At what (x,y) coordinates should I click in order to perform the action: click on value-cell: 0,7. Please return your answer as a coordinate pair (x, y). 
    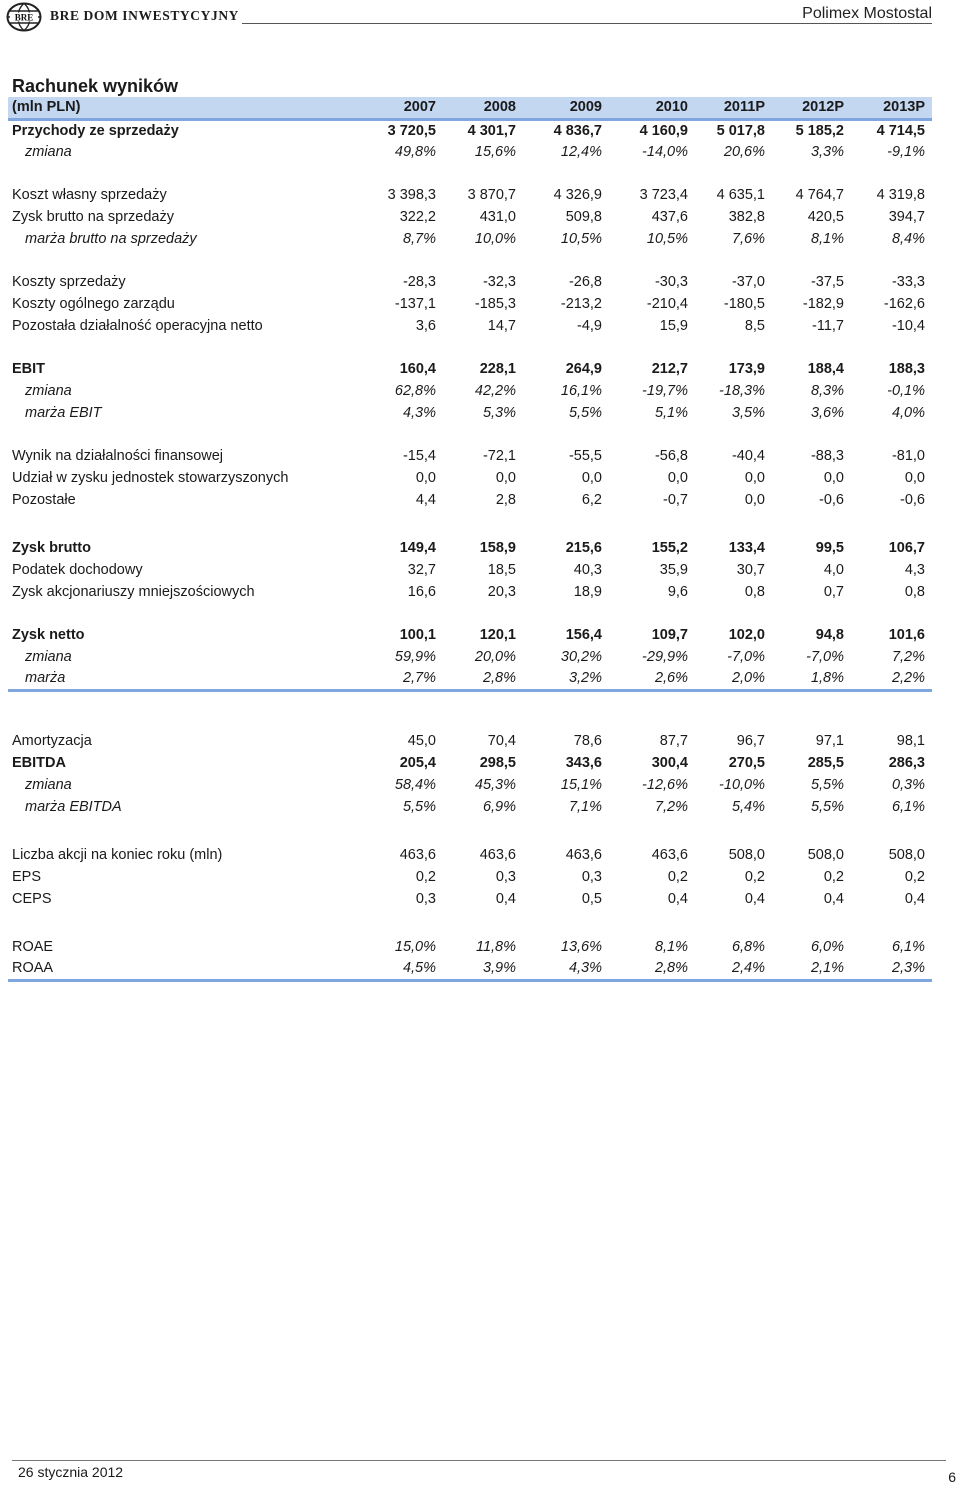
    Looking at the image, I should click on (833, 592).